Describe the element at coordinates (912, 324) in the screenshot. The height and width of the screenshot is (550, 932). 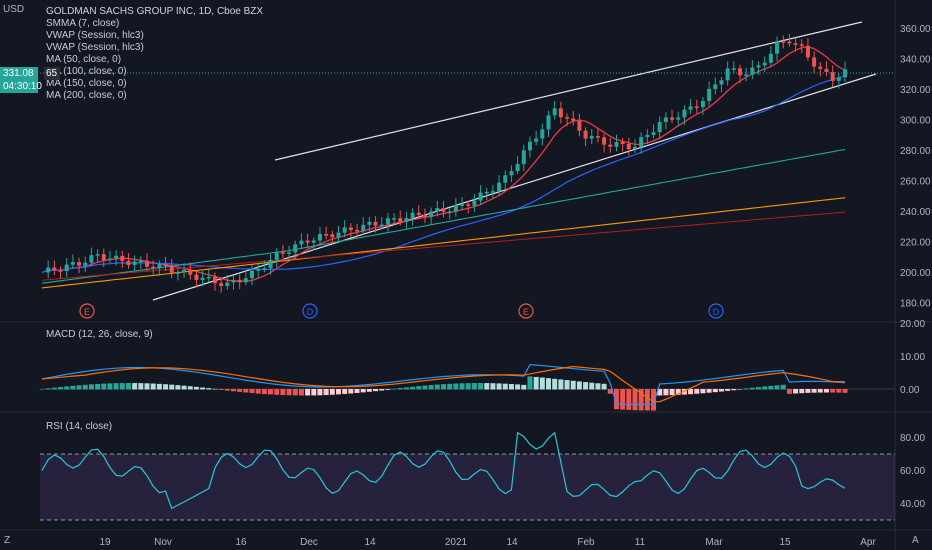
I see `macd-tick-label: 20.00` at that location.